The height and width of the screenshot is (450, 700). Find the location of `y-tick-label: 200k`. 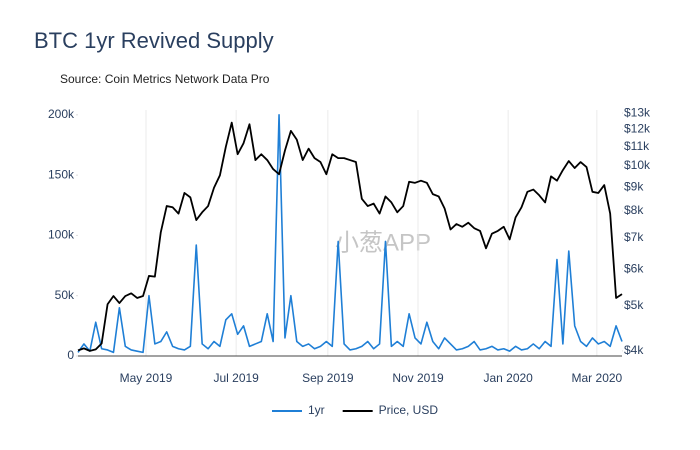

y-tick-label: 200k is located at coordinates (61, 114).